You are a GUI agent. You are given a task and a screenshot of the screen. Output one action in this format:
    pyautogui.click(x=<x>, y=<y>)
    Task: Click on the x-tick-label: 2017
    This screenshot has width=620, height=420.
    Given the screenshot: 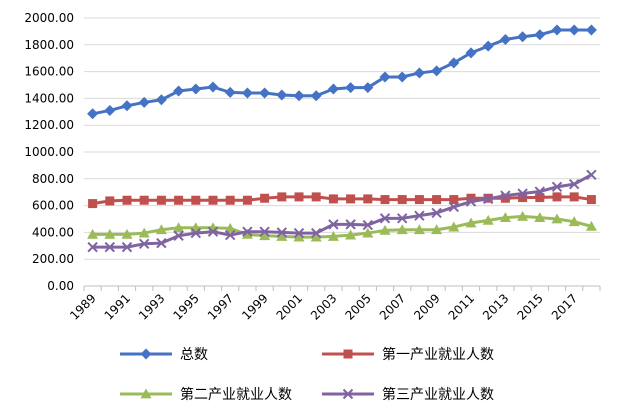 What is the action you would take?
    pyautogui.click(x=564, y=306)
    